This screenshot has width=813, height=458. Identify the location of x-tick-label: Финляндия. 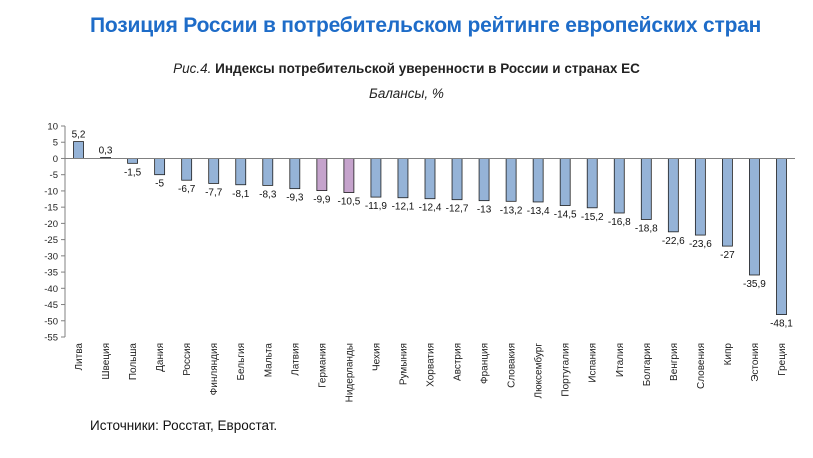
(214, 369).